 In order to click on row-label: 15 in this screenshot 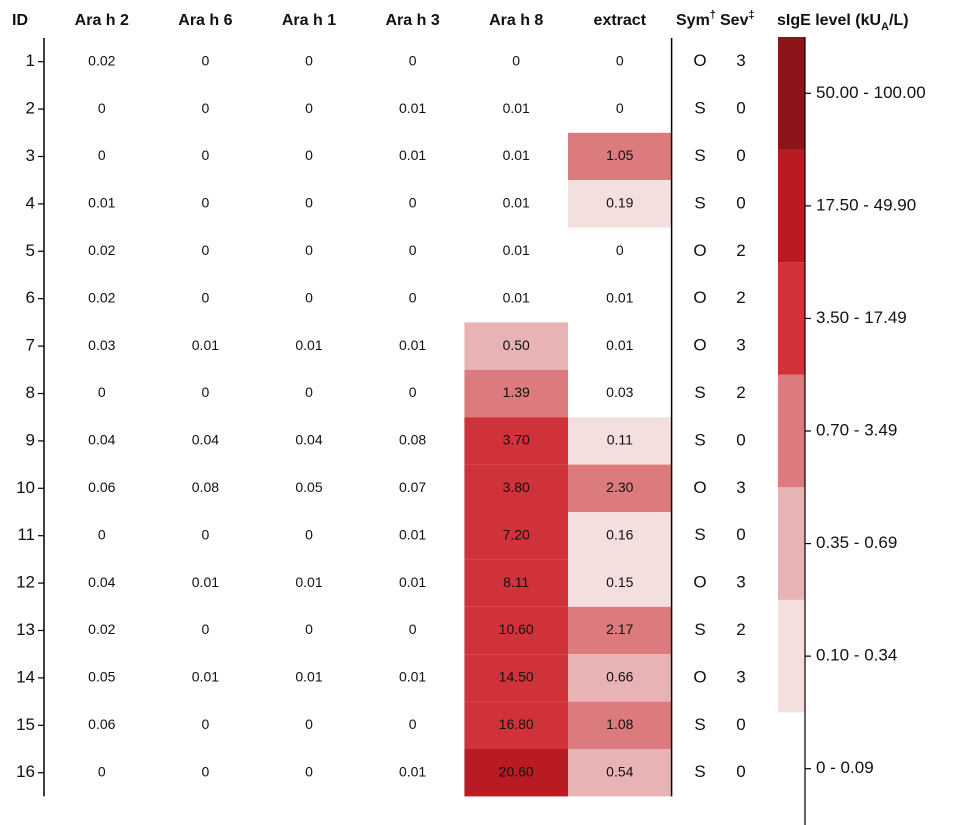, I will do `click(25, 724)`.